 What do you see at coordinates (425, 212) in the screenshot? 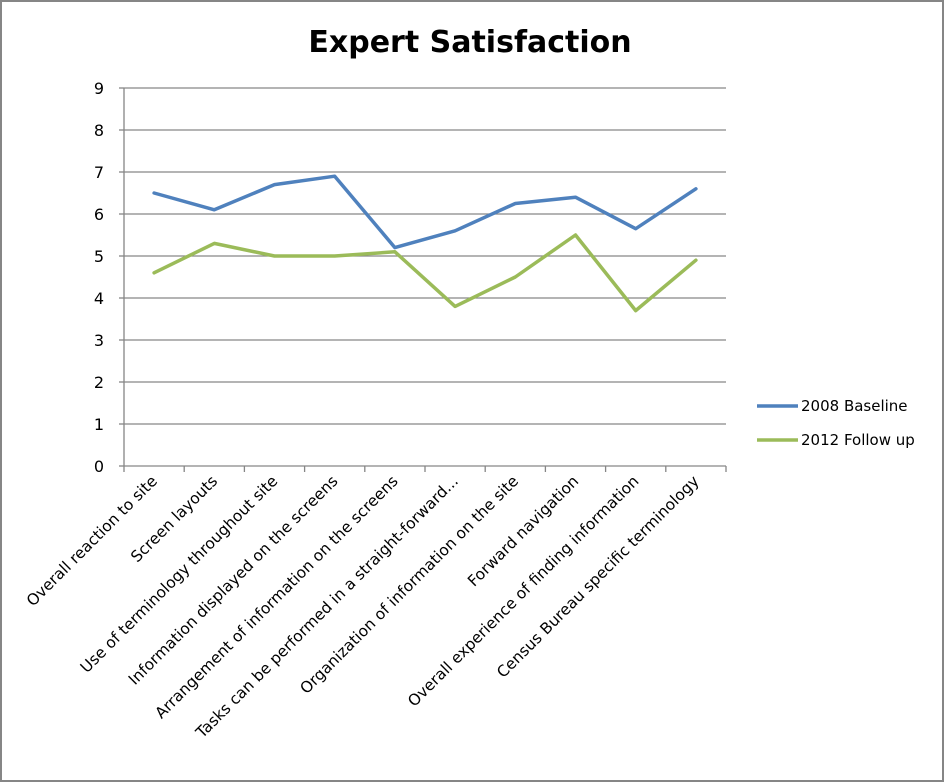
I see `series-line-2008-baseline` at bounding box center [425, 212].